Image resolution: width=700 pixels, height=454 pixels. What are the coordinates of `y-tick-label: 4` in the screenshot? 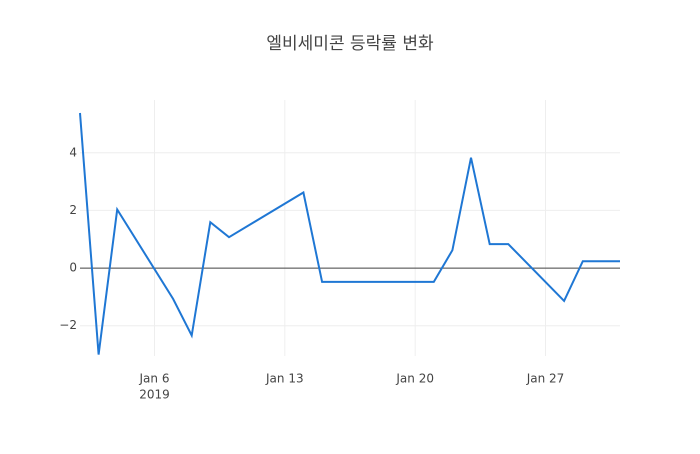 It's located at (73, 152).